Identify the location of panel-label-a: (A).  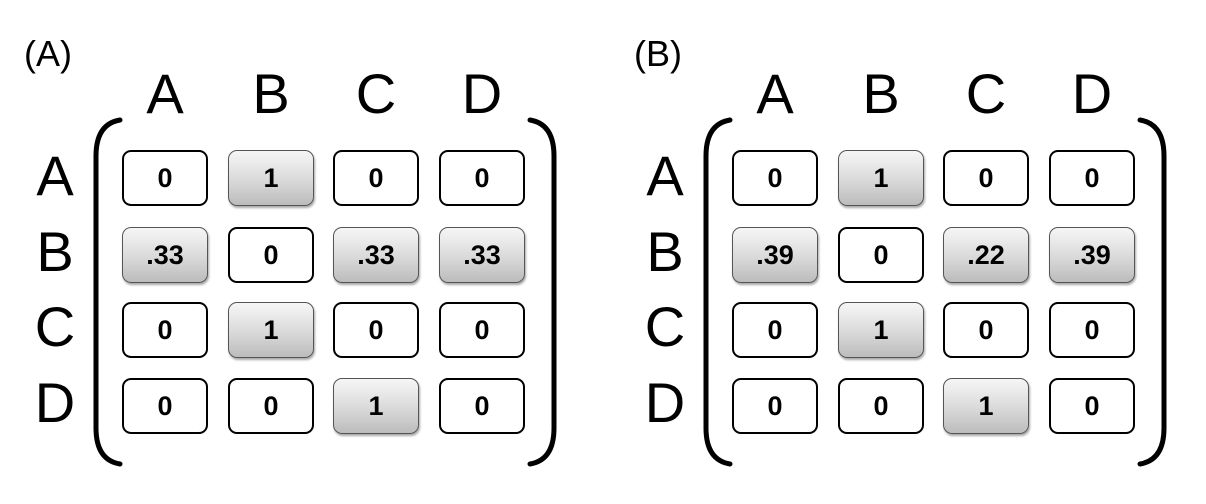
(48, 53).